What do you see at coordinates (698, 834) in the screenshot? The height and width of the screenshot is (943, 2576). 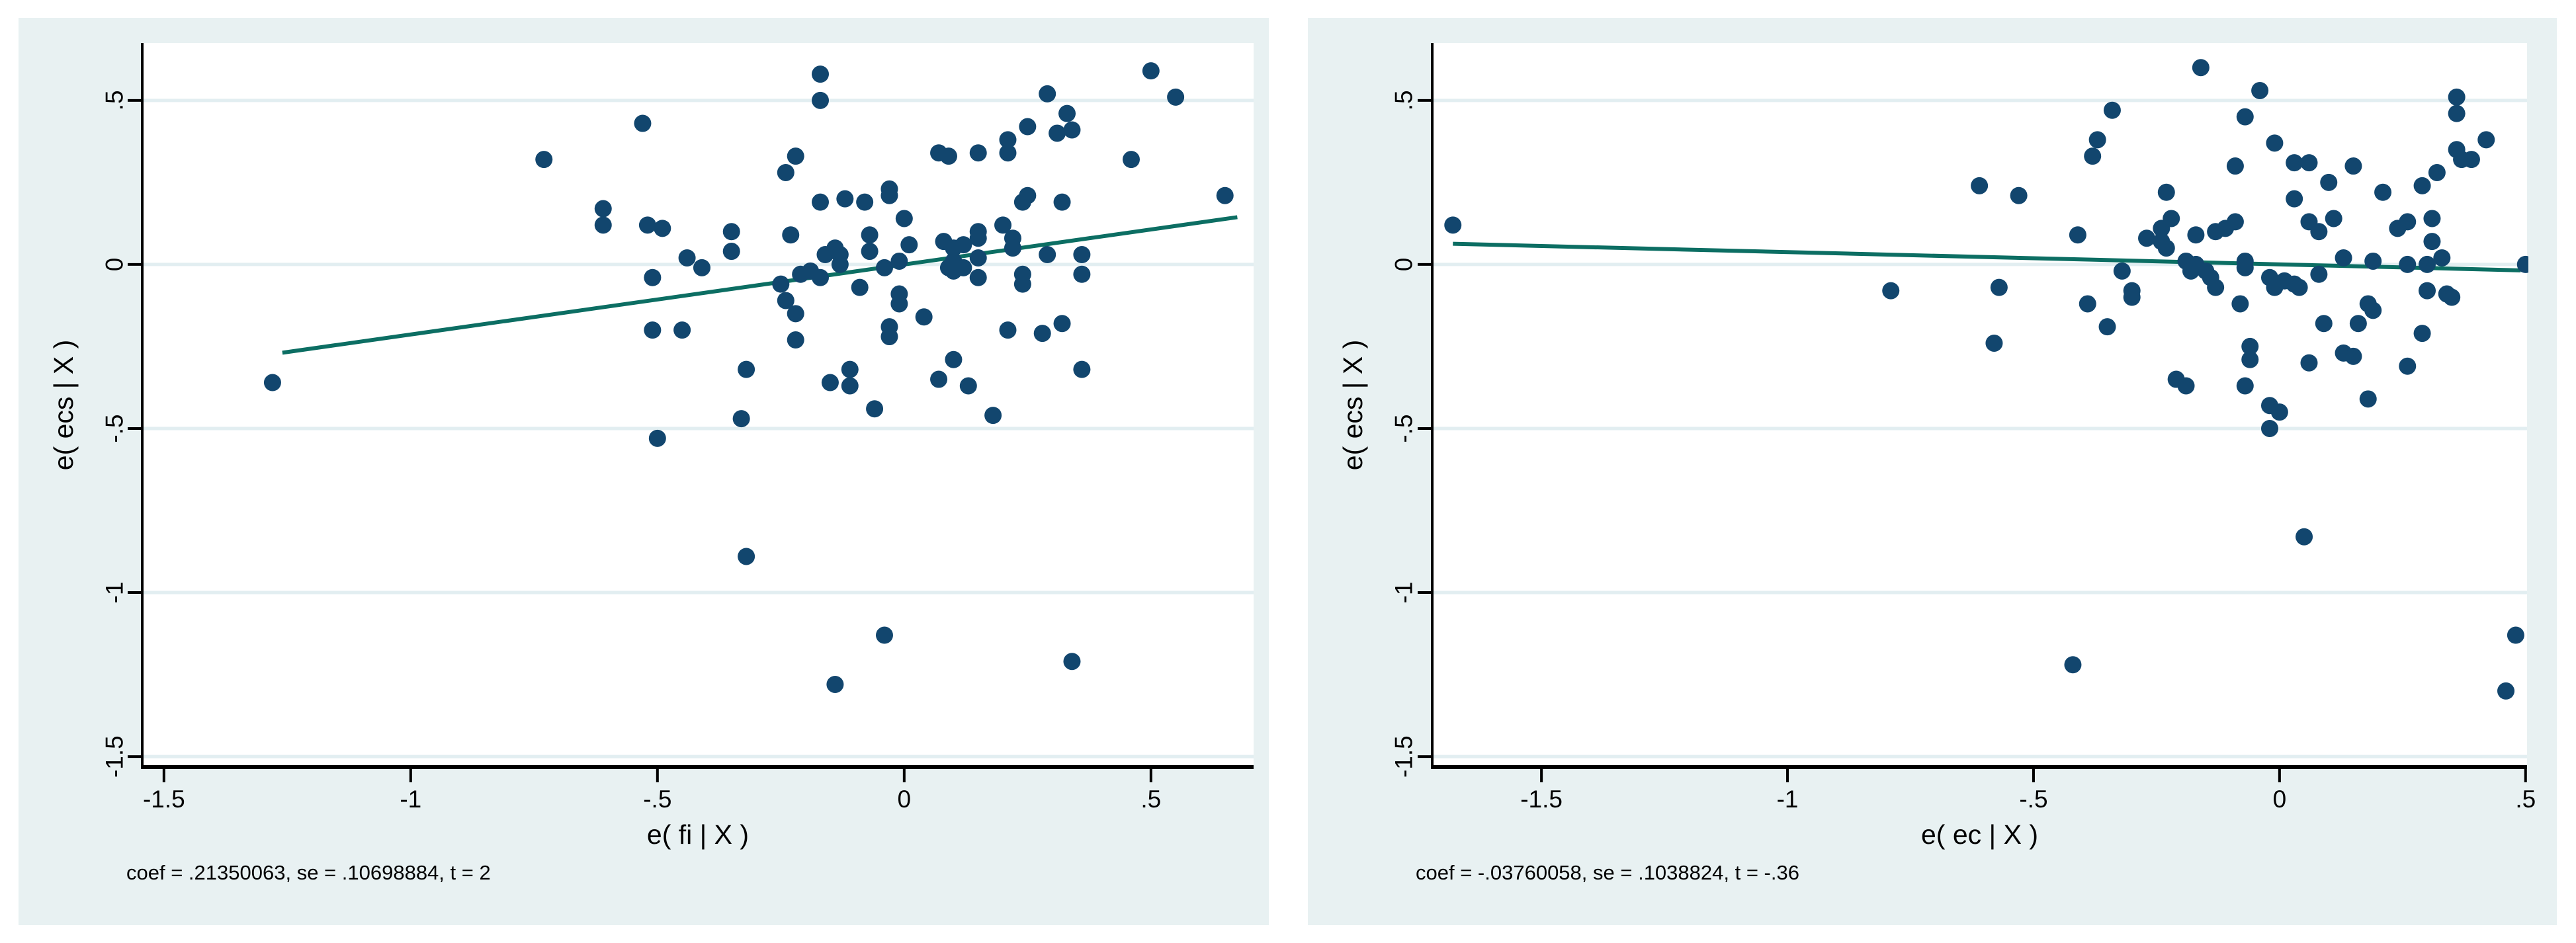 I see `x-axis-title: e( fi | X )` at bounding box center [698, 834].